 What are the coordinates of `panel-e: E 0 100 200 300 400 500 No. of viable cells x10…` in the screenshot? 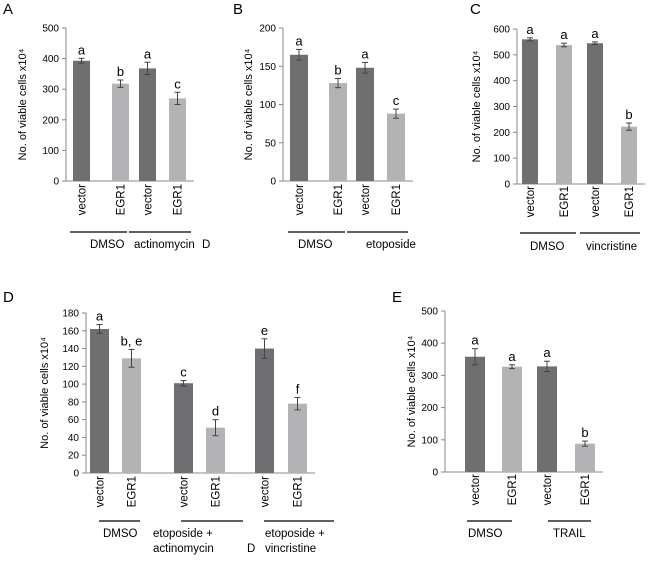 It's located at (497, 414).